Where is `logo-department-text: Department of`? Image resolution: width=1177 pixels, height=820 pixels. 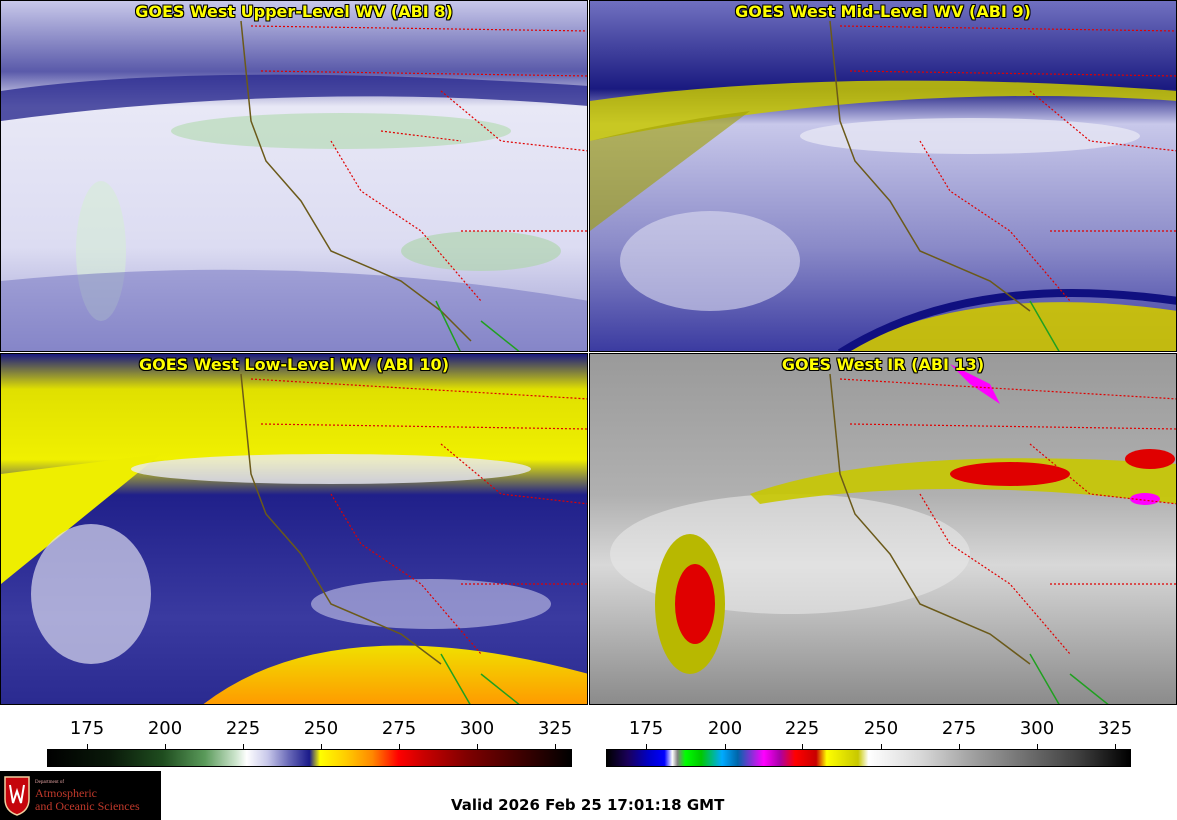 logo-department-text: Department of is located at coordinates (50, 782).